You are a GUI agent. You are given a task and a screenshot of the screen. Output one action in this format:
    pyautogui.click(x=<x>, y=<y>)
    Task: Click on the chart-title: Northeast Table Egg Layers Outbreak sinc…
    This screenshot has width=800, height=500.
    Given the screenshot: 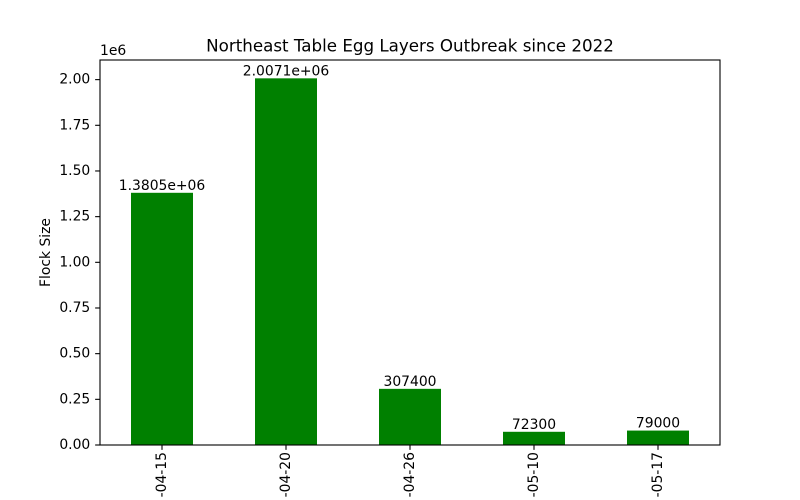 What is the action you would take?
    pyautogui.click(x=410, y=46)
    